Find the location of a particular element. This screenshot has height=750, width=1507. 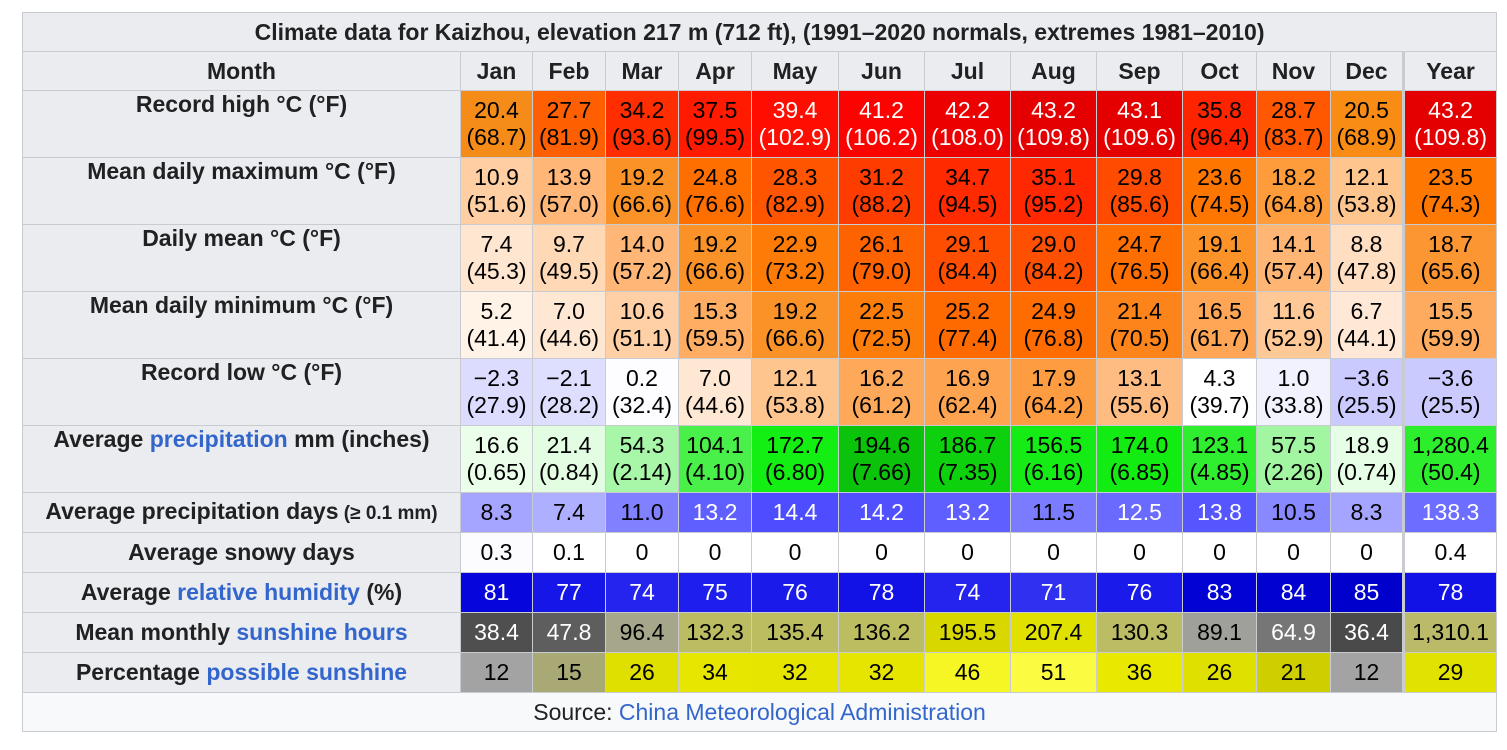

cell-precip-3: 104.1 (4.10) is located at coordinates (715, 459).